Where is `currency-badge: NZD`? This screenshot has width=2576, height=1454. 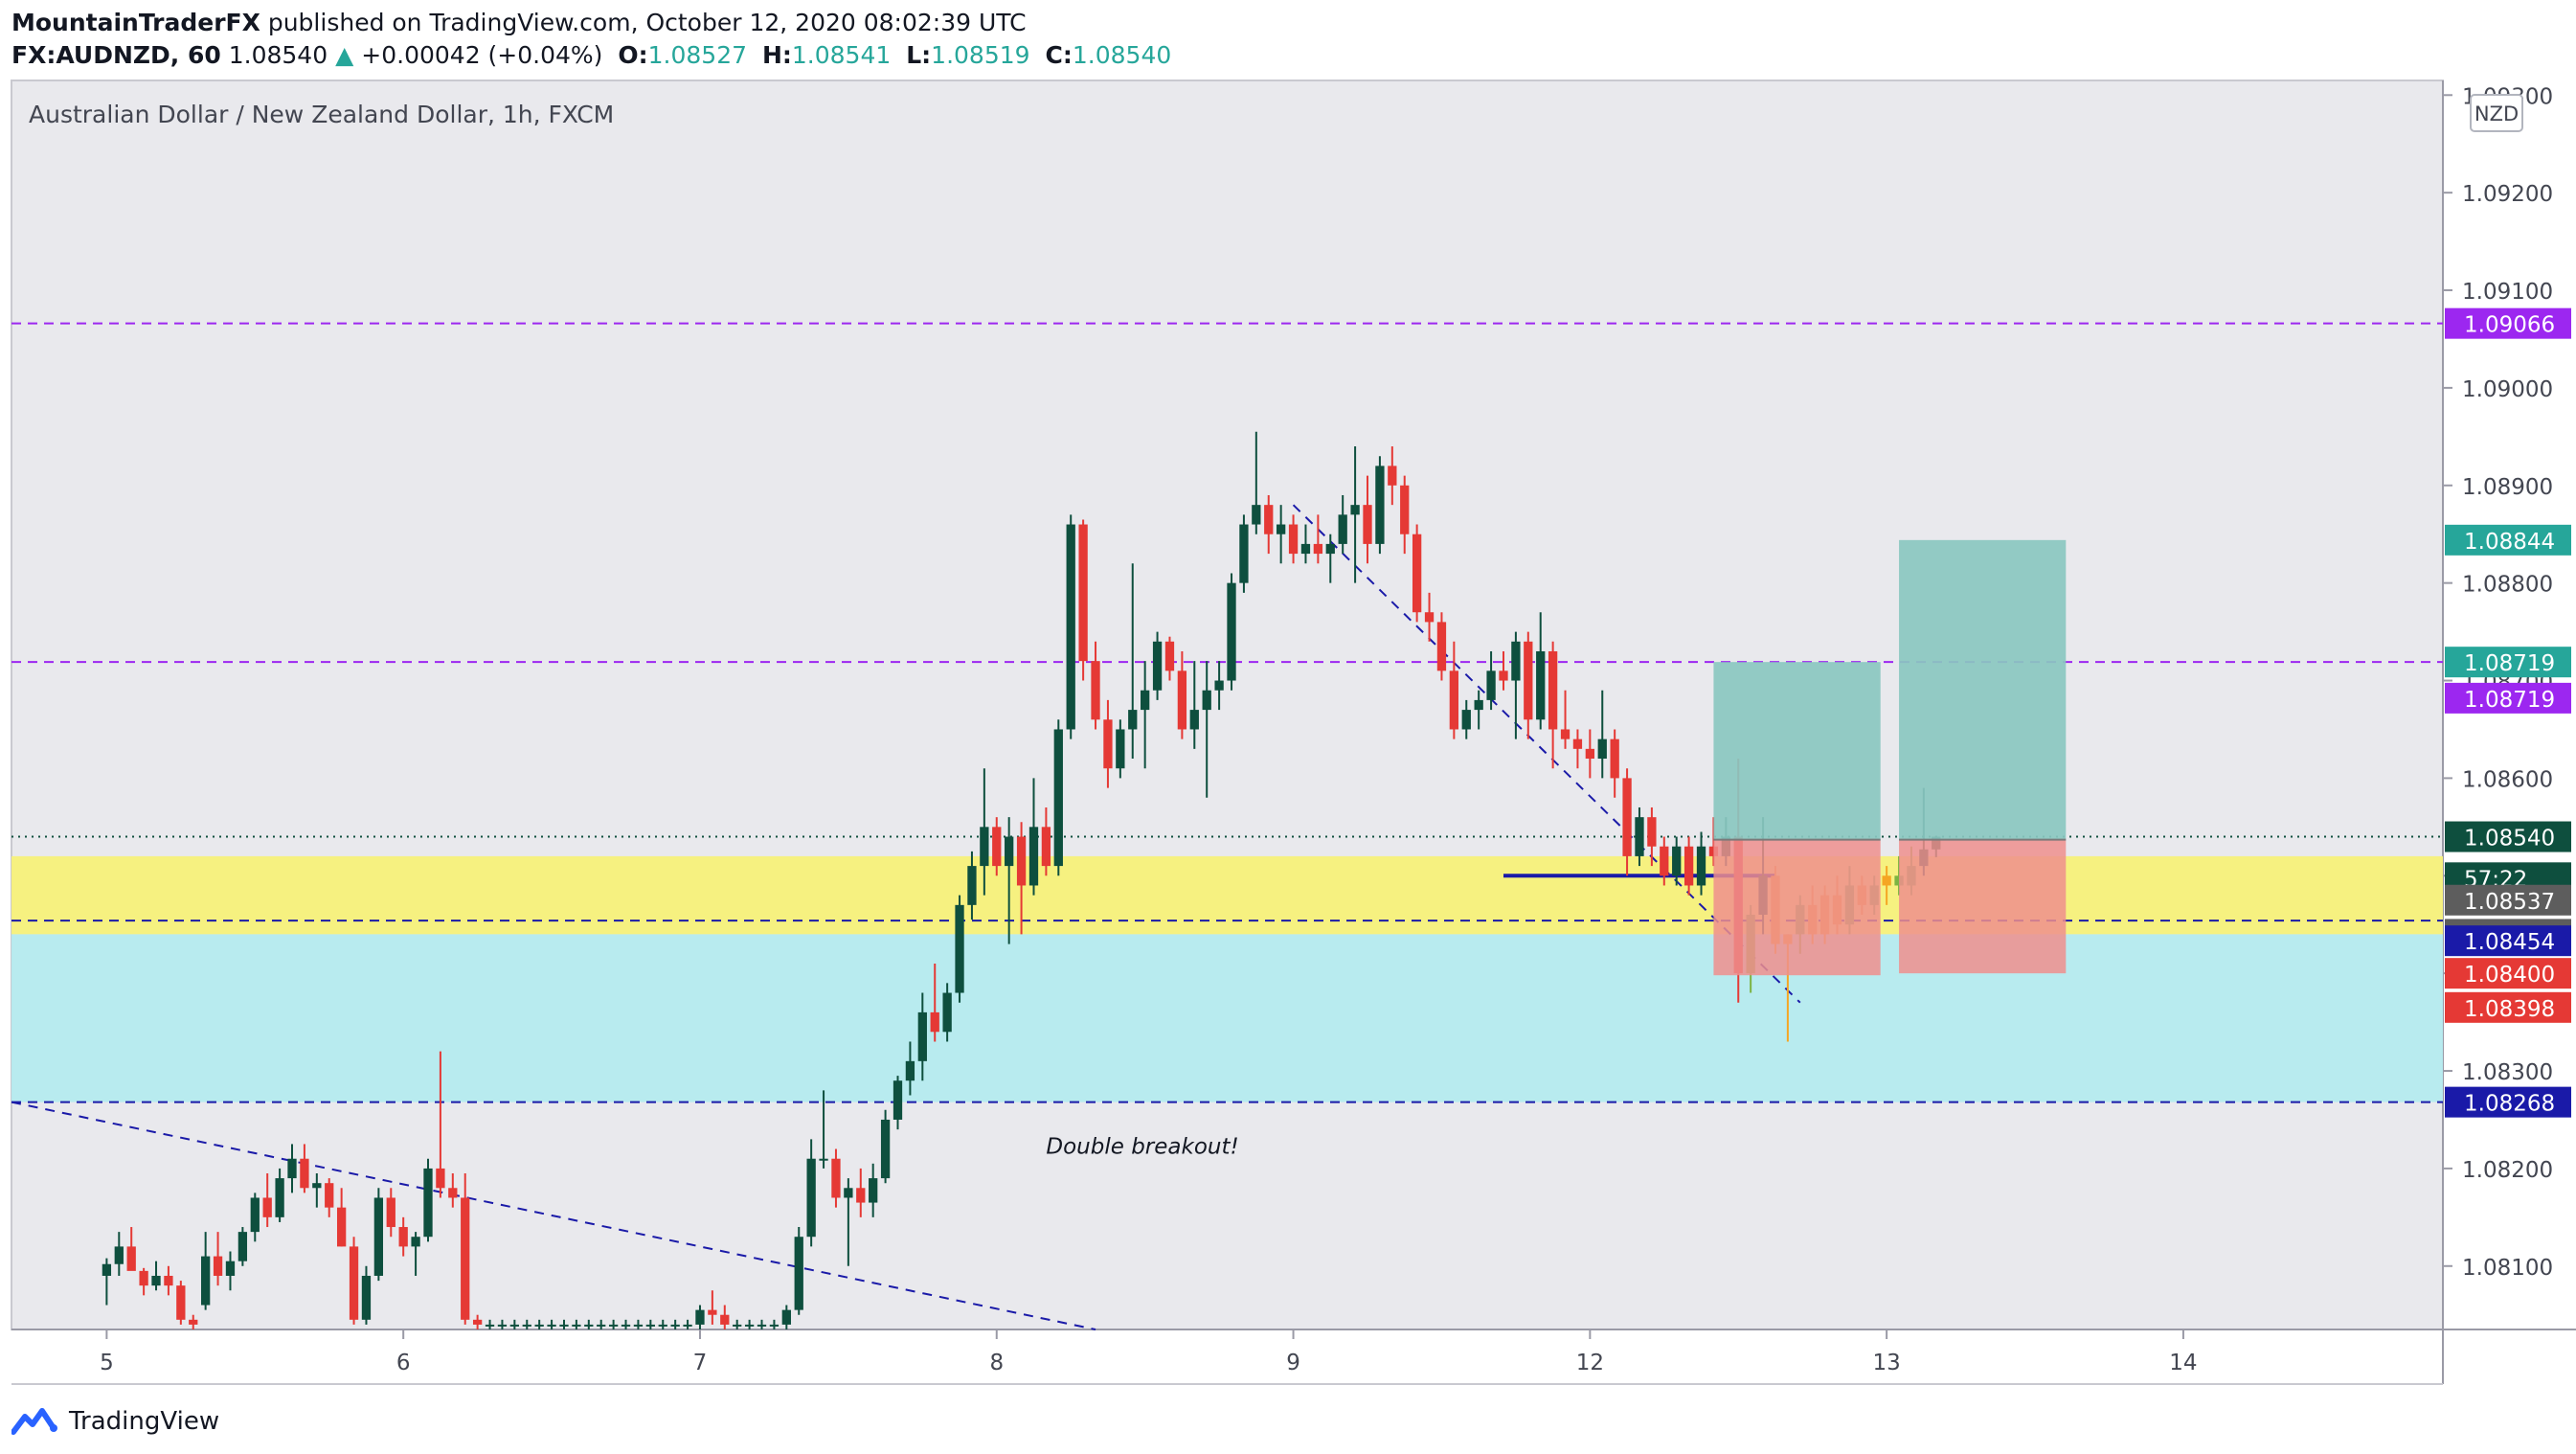 currency-badge: NZD is located at coordinates (2496, 113).